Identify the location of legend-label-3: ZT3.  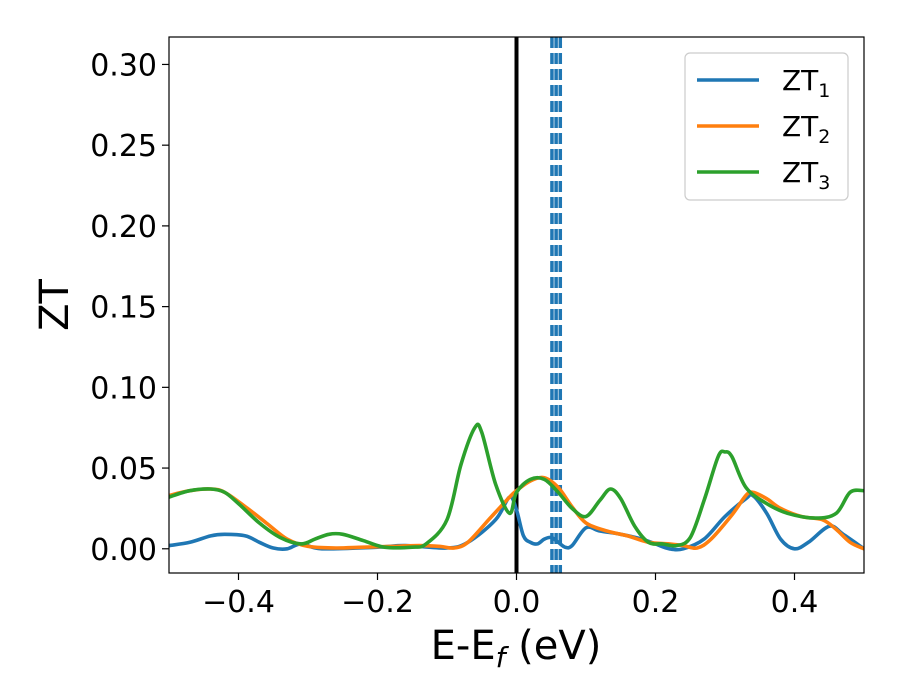
(806, 175).